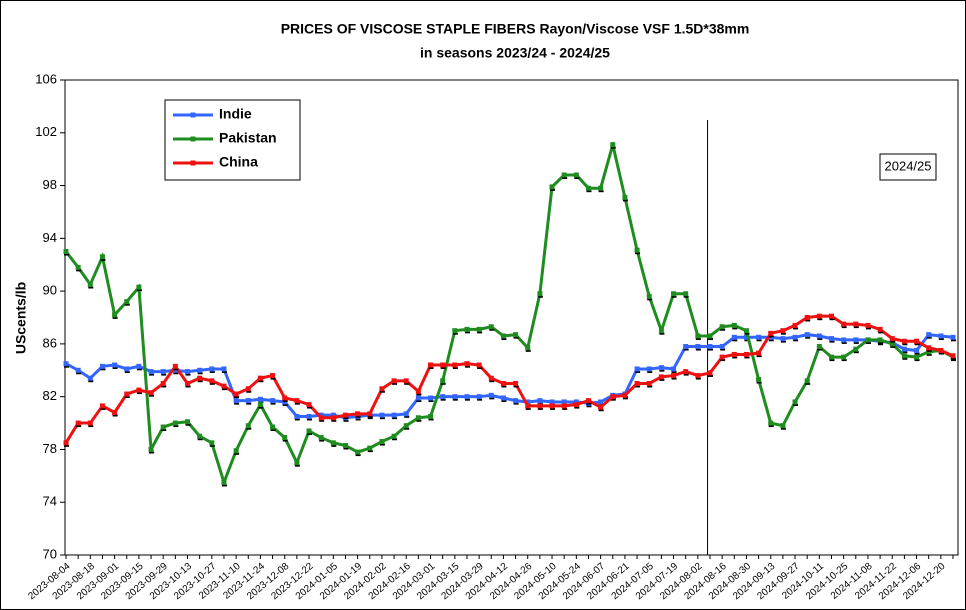 The width and height of the screenshot is (966, 610). Describe the element at coordinates (193, 139) in the screenshot. I see `legend-marker` at that location.